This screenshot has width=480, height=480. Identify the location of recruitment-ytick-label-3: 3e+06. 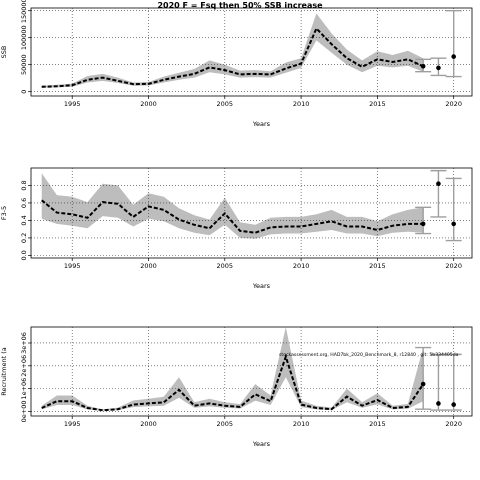
(24, 343).